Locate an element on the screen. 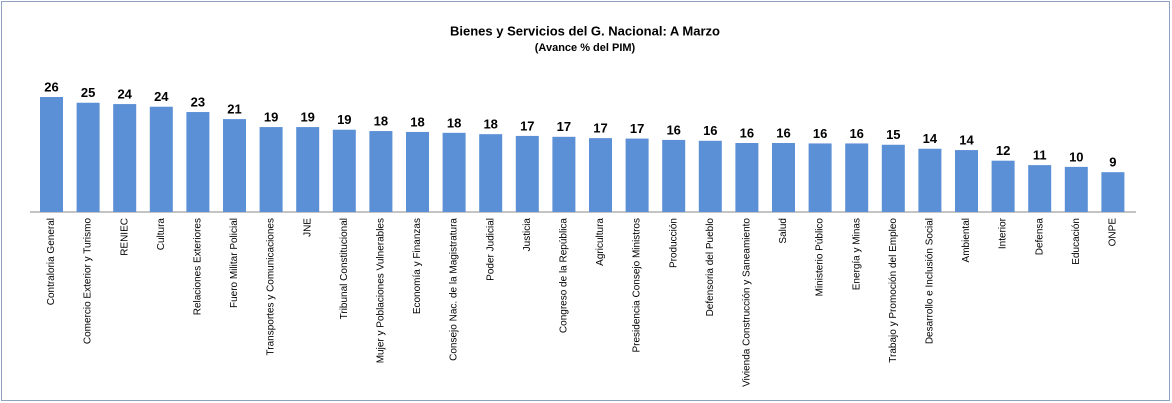 Image resolution: width=1172 pixels, height=403 pixels. x-tick-label: Vivienda Construcción y Saneamiento is located at coordinates (747, 302).